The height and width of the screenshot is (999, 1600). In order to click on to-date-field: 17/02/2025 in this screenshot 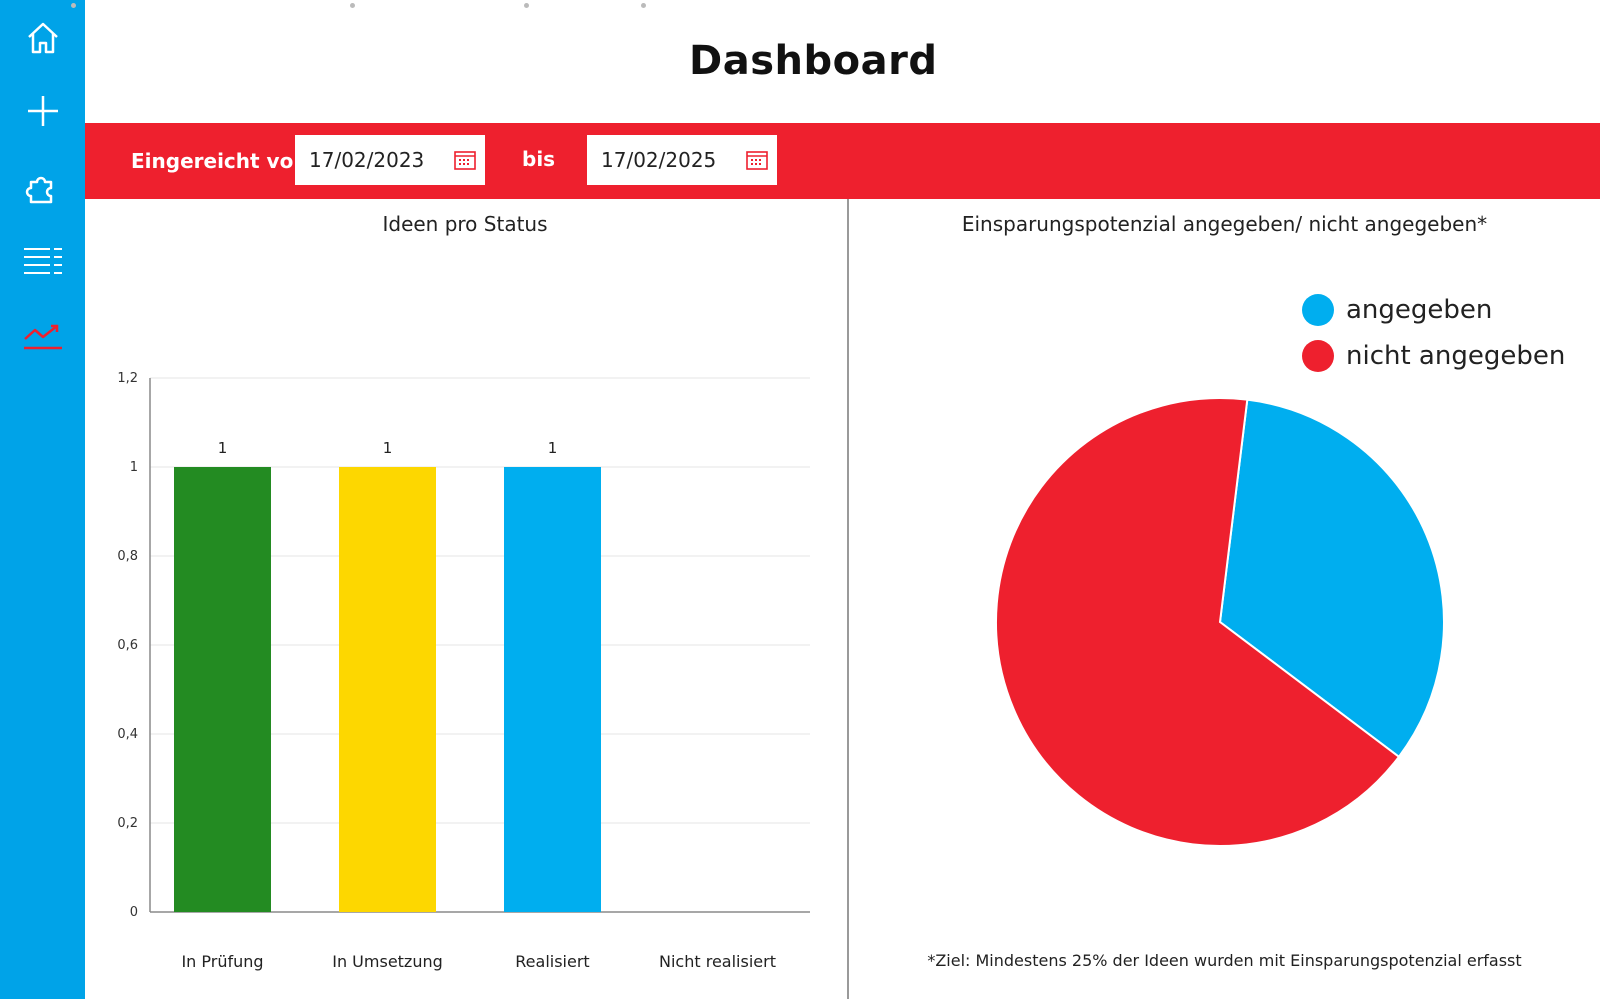, I will do `click(682, 160)`.